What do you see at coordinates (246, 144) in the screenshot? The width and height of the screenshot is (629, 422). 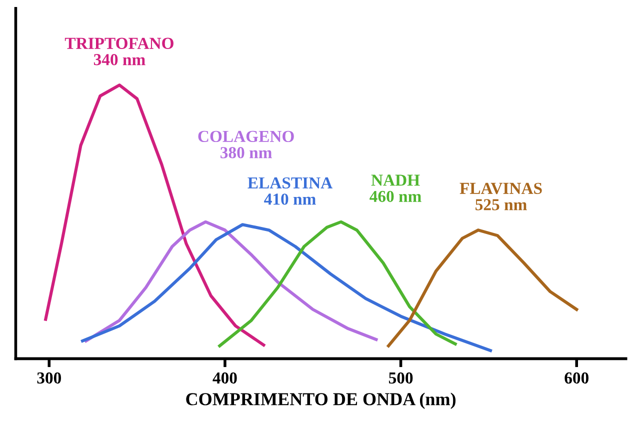 I see `text: COLAGENO 380 nm` at bounding box center [246, 144].